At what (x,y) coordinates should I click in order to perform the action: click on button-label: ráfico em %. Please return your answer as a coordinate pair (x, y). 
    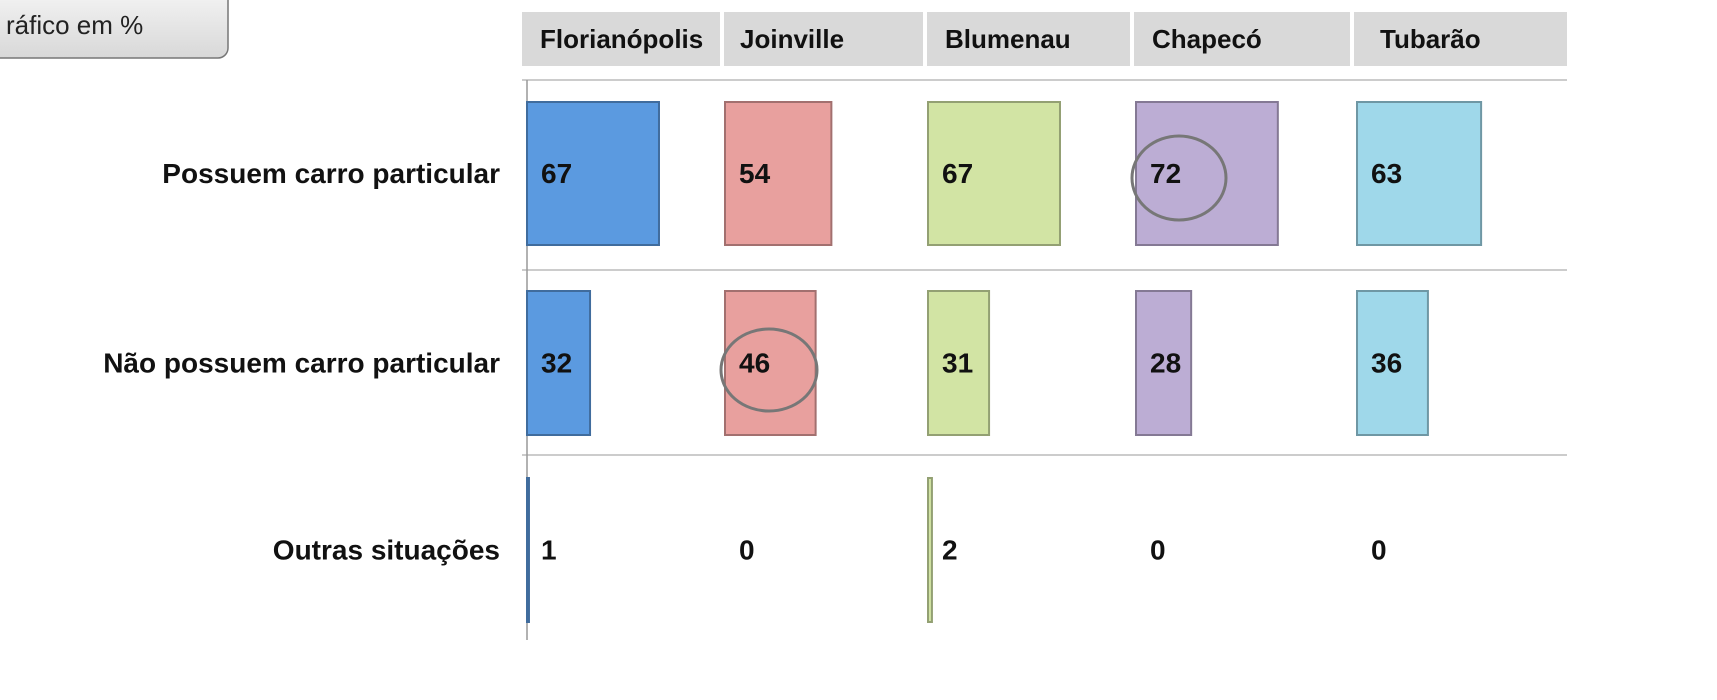
    Looking at the image, I should click on (74, 25).